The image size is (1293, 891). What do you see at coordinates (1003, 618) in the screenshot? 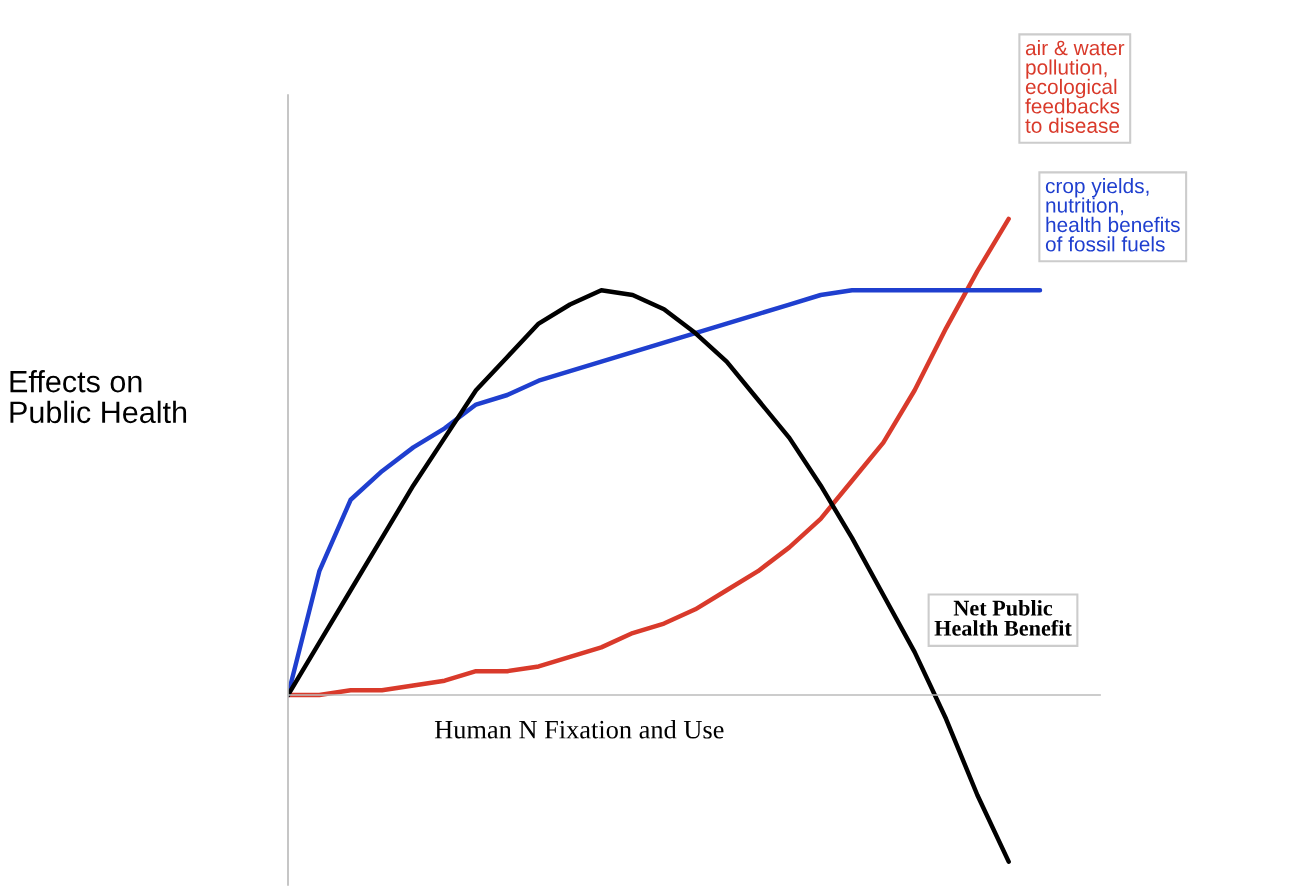
I see `series-label: Net Public Health Benefit` at bounding box center [1003, 618].